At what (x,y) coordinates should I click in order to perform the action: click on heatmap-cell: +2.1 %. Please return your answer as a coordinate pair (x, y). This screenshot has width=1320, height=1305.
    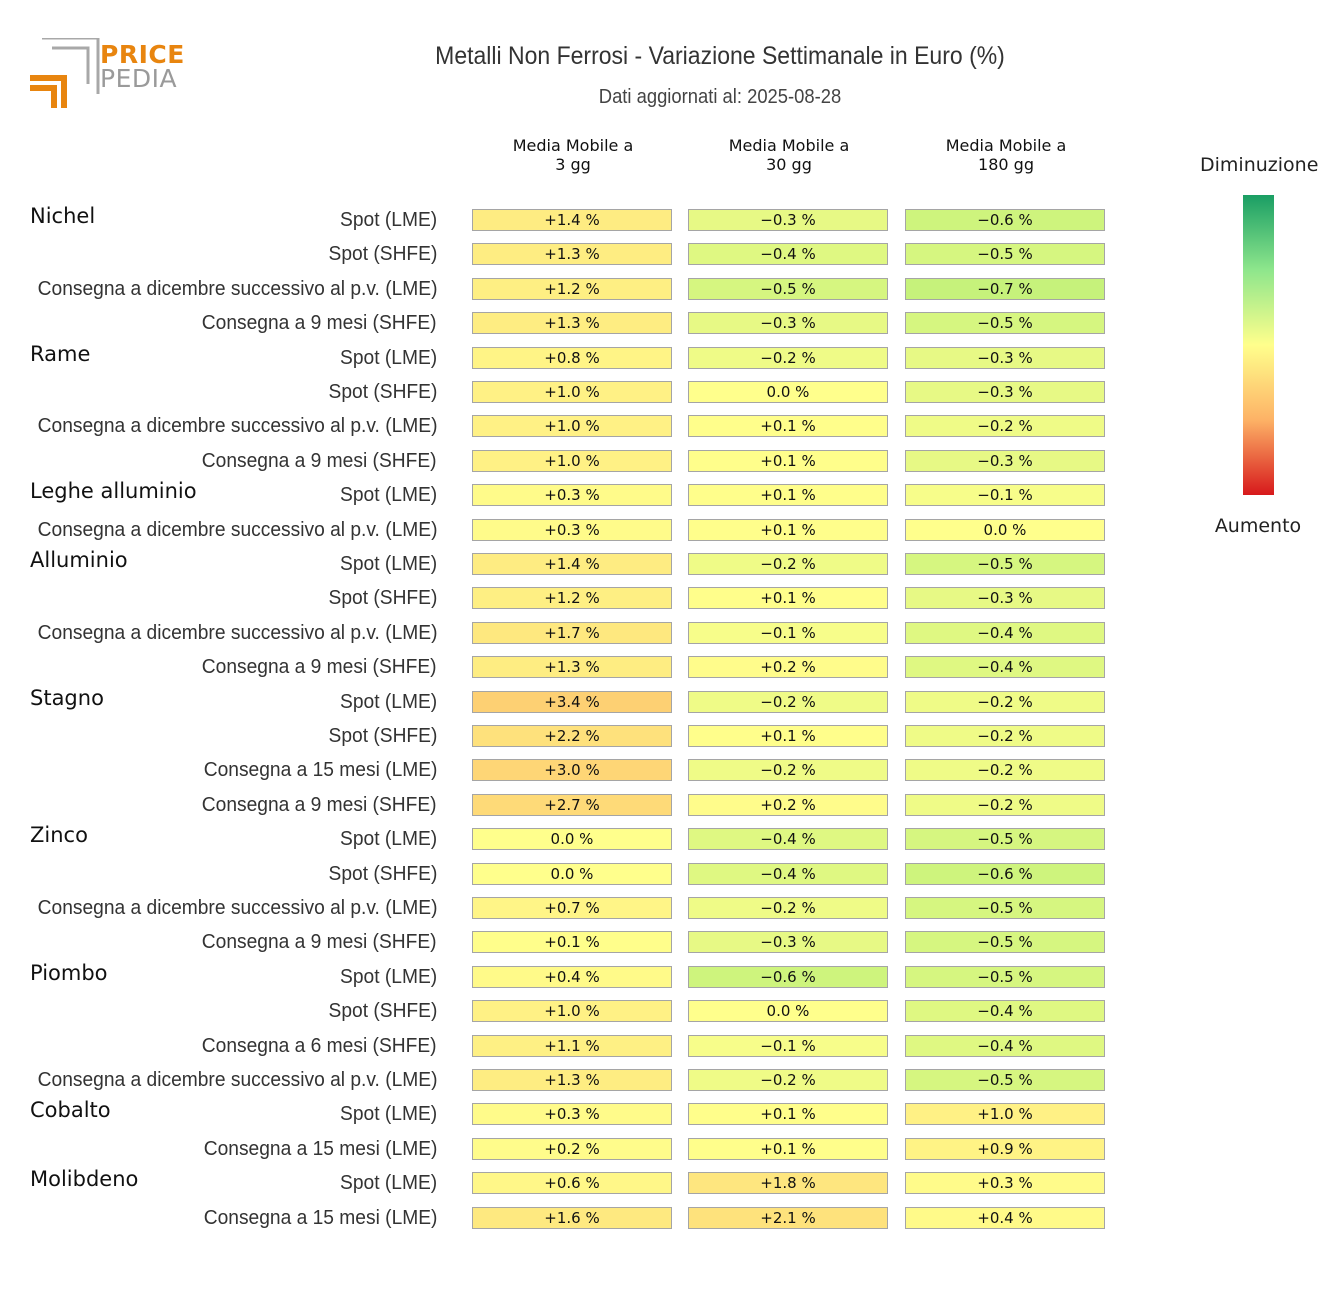
    Looking at the image, I should click on (788, 1217).